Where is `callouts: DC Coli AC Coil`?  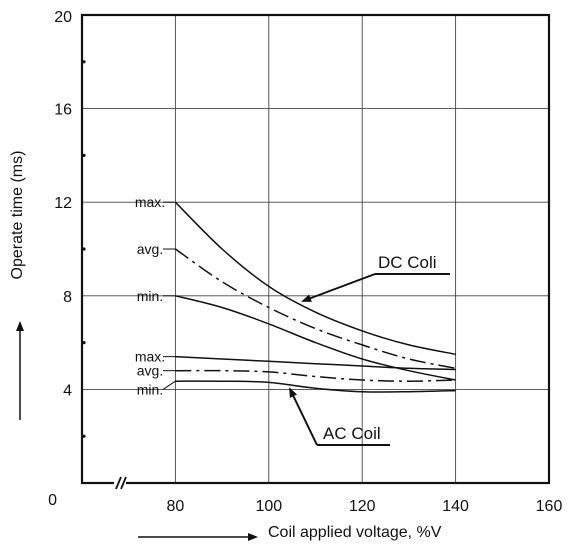
callouts: DC Coli AC Coil is located at coordinates (369, 349).